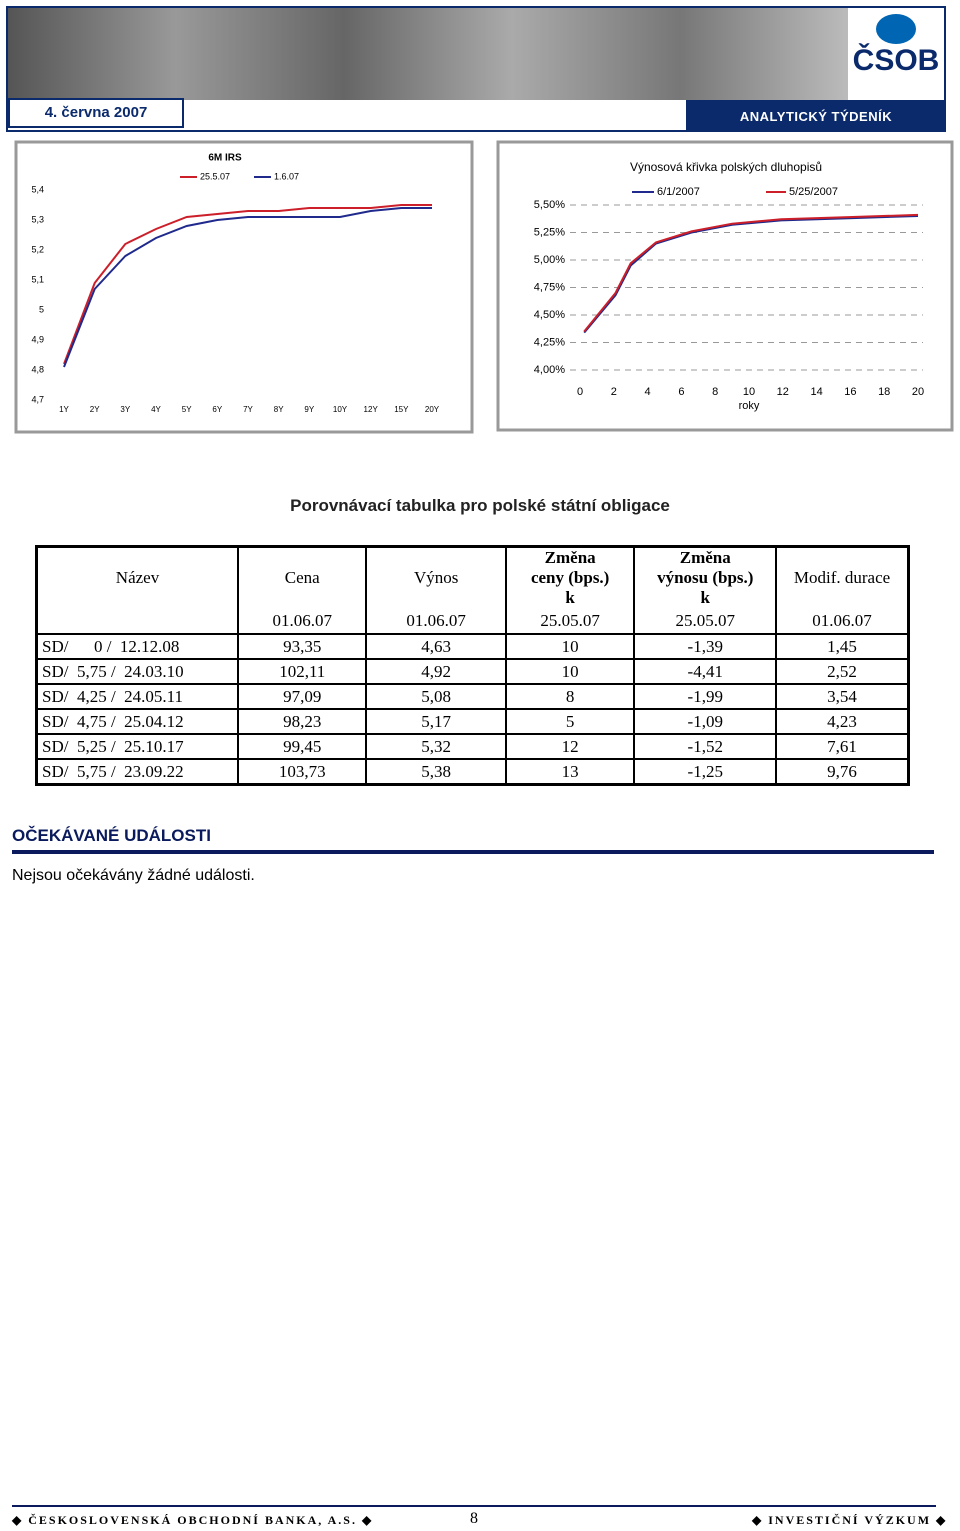 The height and width of the screenshot is (1531, 960). What do you see at coordinates (137, 671) in the screenshot?
I see `bond-name: SD/ 5,75 / 24.03.10` at bounding box center [137, 671].